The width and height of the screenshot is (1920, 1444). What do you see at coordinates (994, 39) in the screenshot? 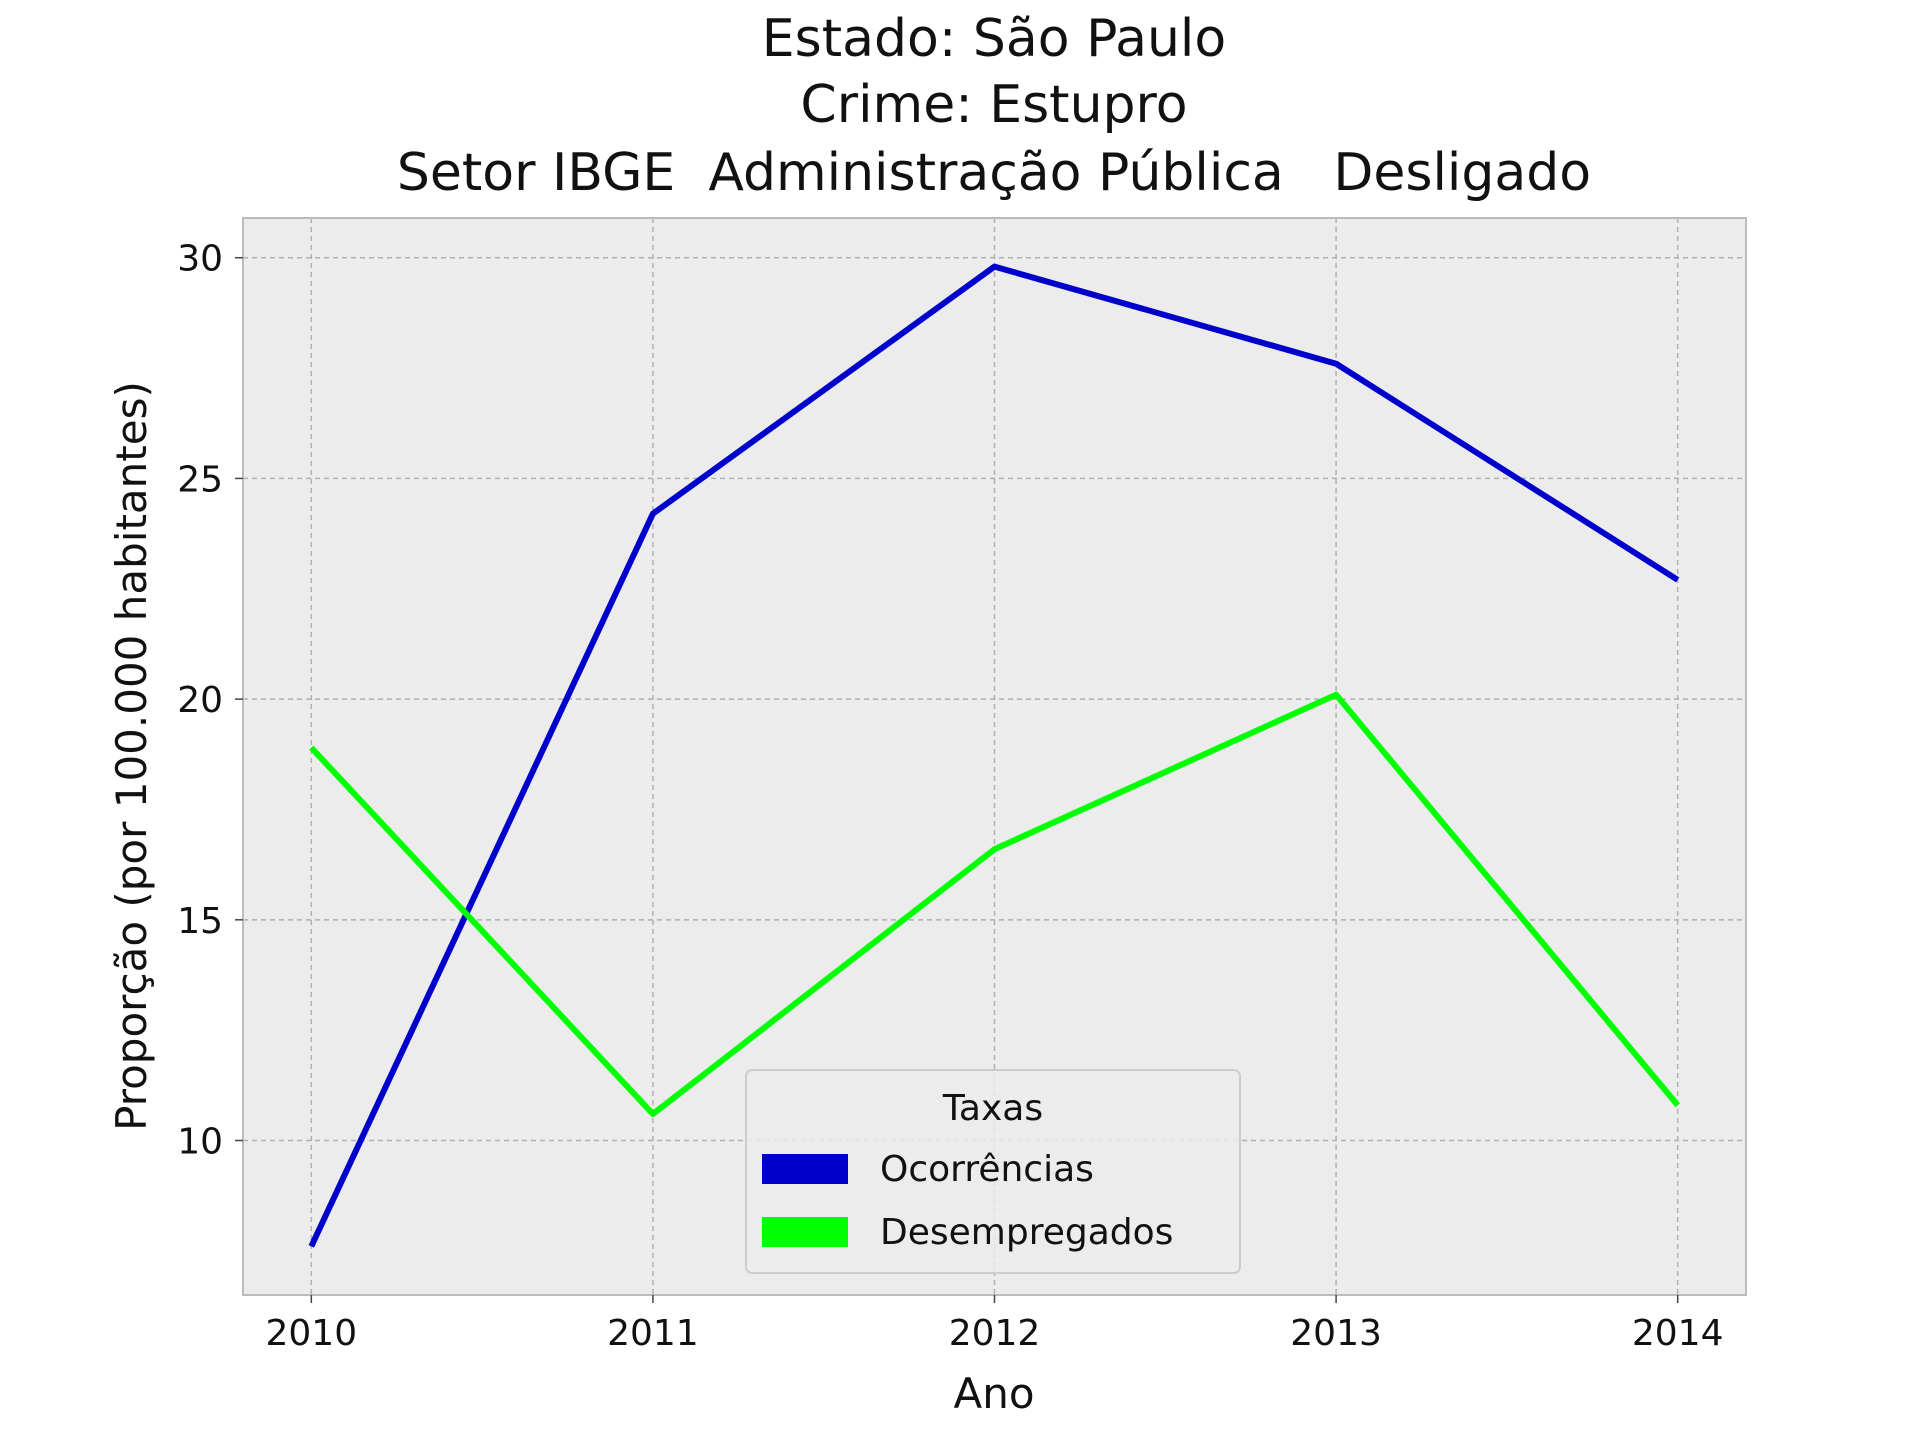
I see `title-line-state: Estado: São Paulo` at bounding box center [994, 39].